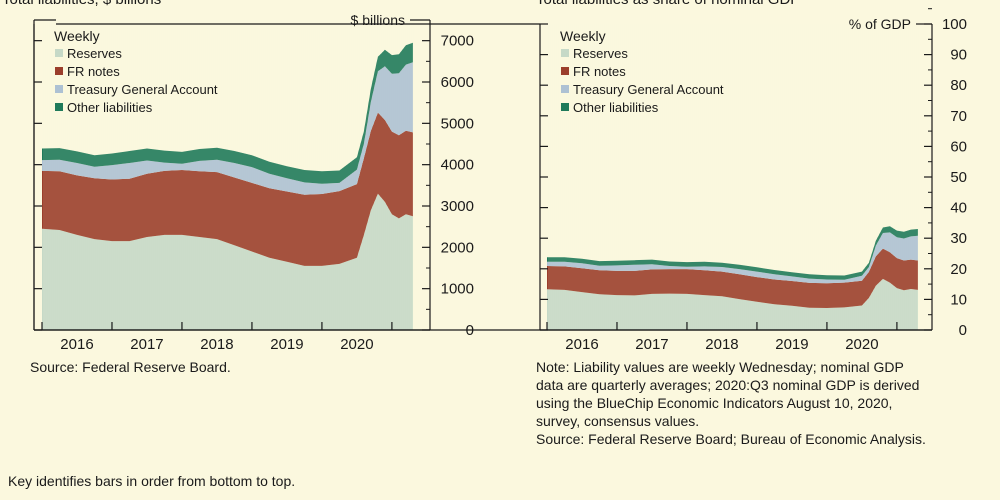 This screenshot has width=1000, height=500. I want to click on y-tick-label: 70, so click(958, 116).